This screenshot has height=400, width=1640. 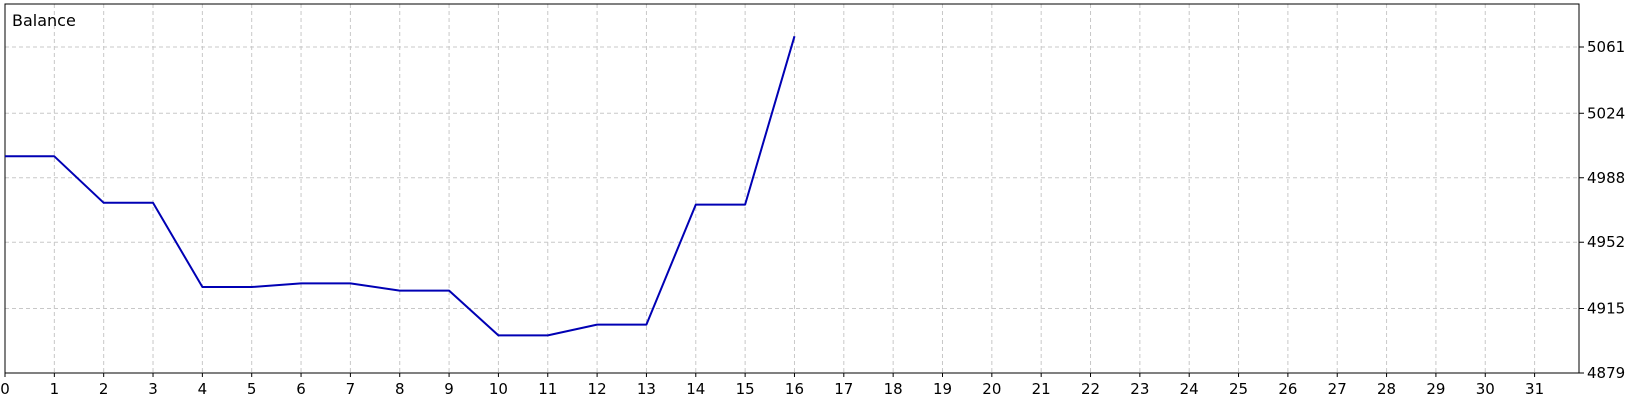 What do you see at coordinates (547, 389) in the screenshot?
I see `x-tick-label: 11` at bounding box center [547, 389].